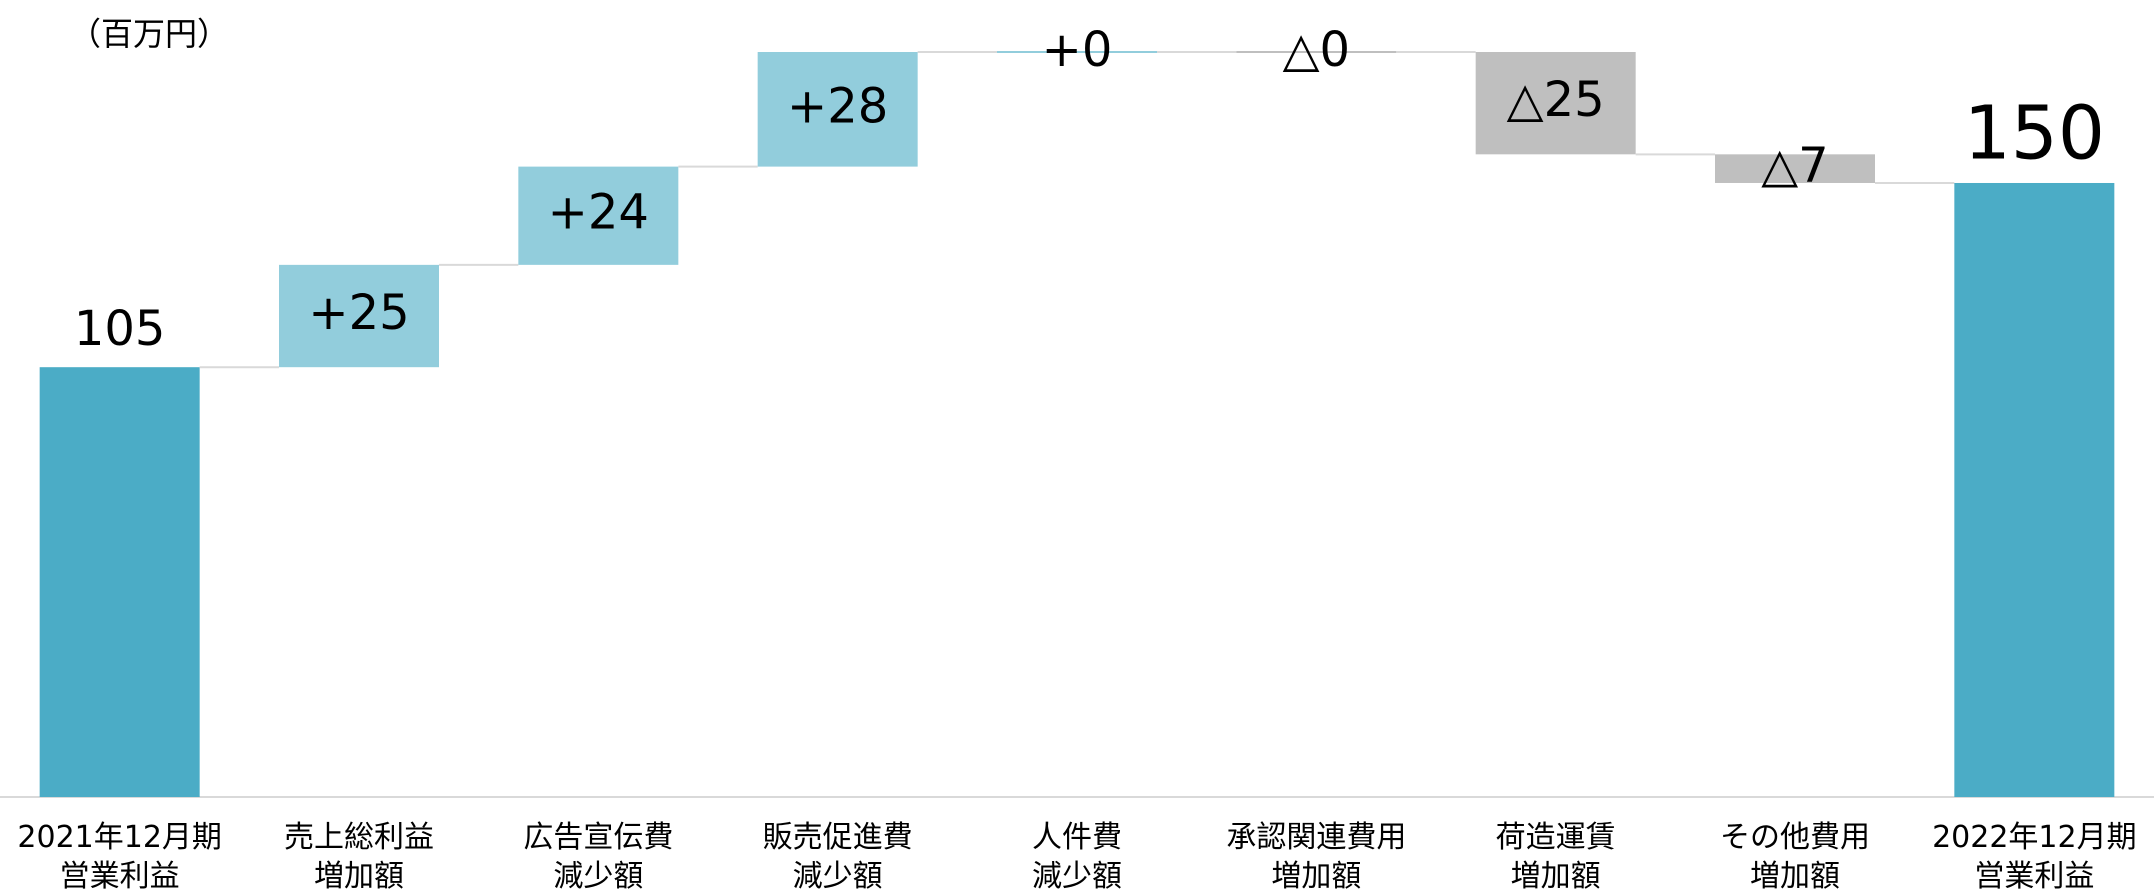  Describe the element at coordinates (119, 857) in the screenshot. I see `x-tick-label: 2021年12月期営業利益` at that location.